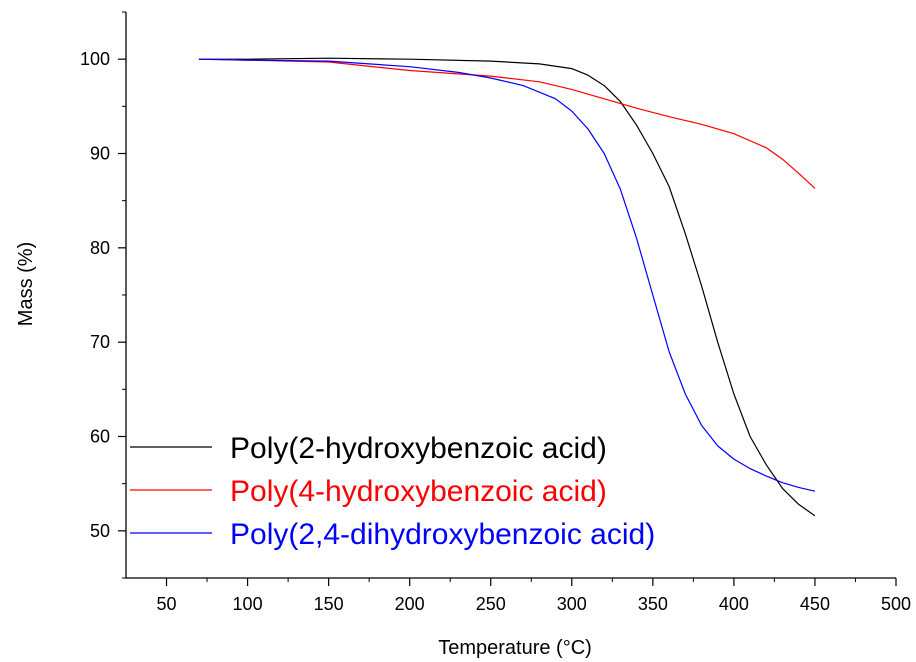 This screenshot has height=662, width=916. Describe the element at coordinates (418, 448) in the screenshot. I see `legend-label-1: Poly(2-hydroxybenzoic acid)` at that location.